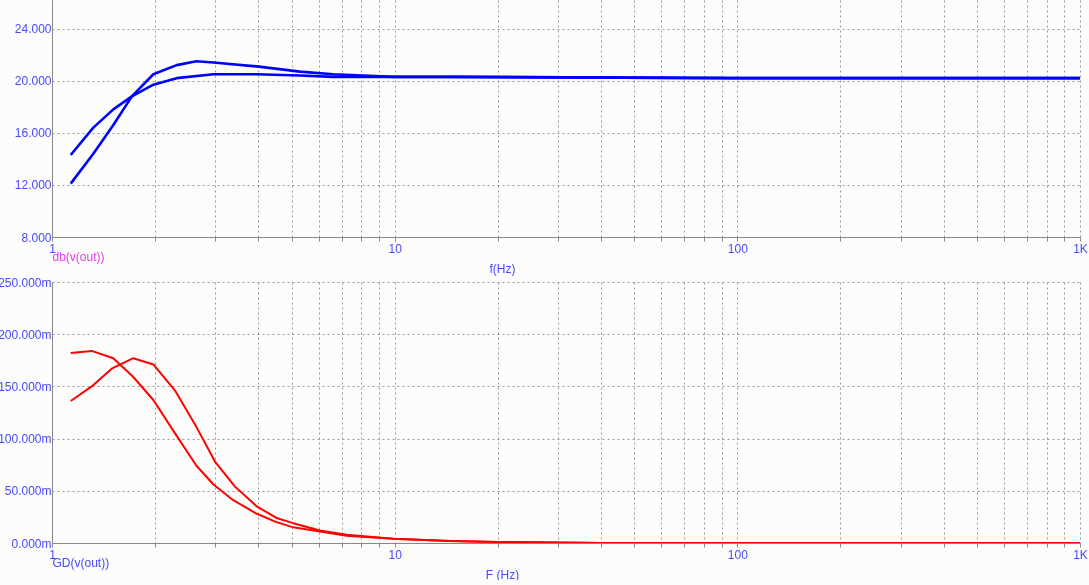 This screenshot has width=1089, height=585. I want to click on y-tick-label: 24.000, so click(33, 29).